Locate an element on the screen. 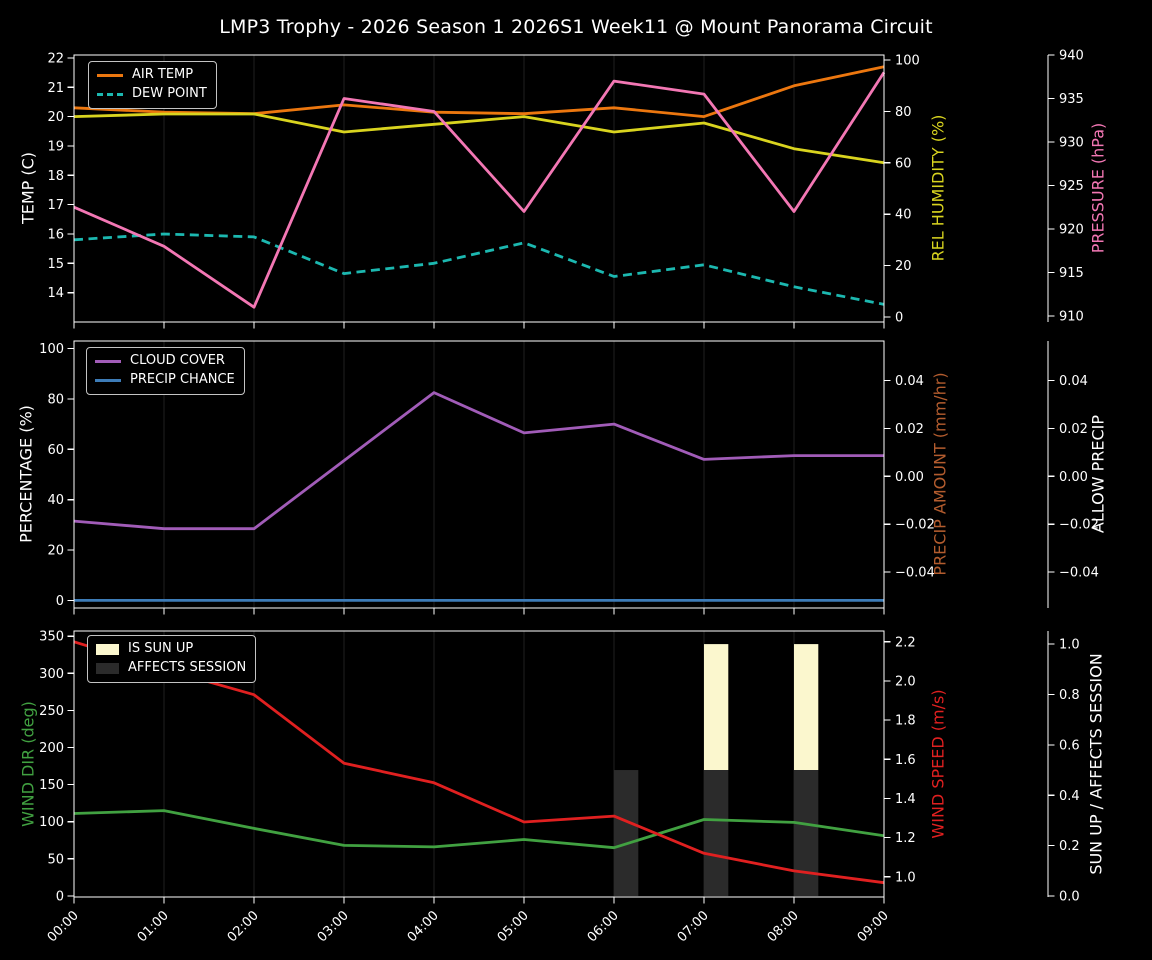 Image resolution: width=1152 pixels, height=960 pixels. legend-entry-affects-session: AFFECTS SESSION is located at coordinates (171, 668).